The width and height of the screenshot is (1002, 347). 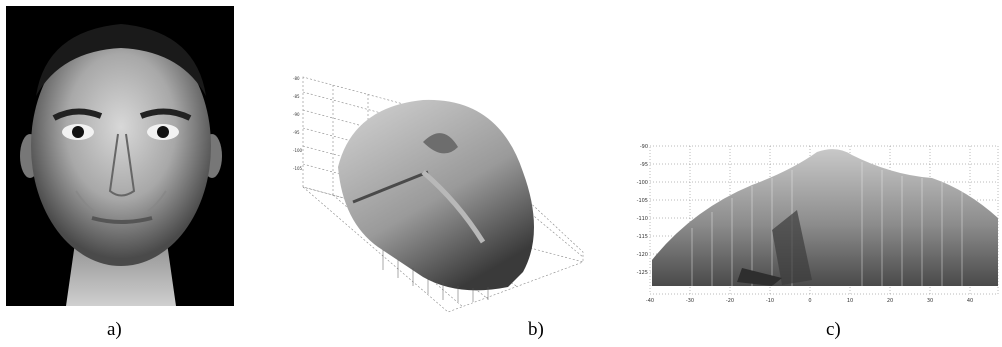 What do you see at coordinates (770, 301) in the screenshot?
I see `x-tick: -10` at bounding box center [770, 301].